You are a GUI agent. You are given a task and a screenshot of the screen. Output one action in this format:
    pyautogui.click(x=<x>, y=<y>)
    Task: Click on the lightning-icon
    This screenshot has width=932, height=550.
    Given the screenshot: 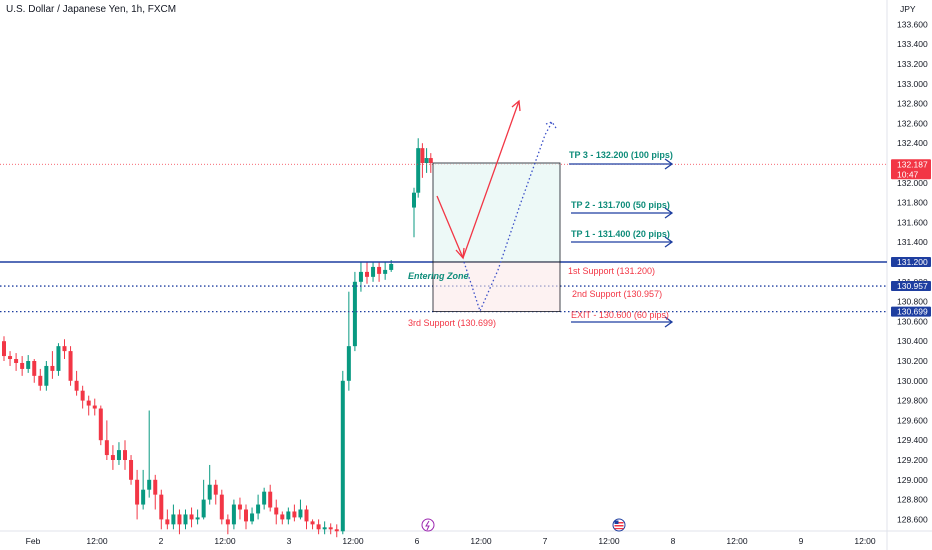 What is the action you would take?
    pyautogui.click(x=428, y=525)
    